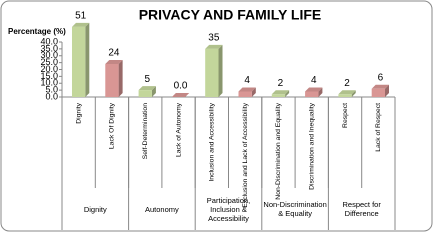  I want to click on x-tick-label: Non-Discrimination and Equality, so click(278, 150).